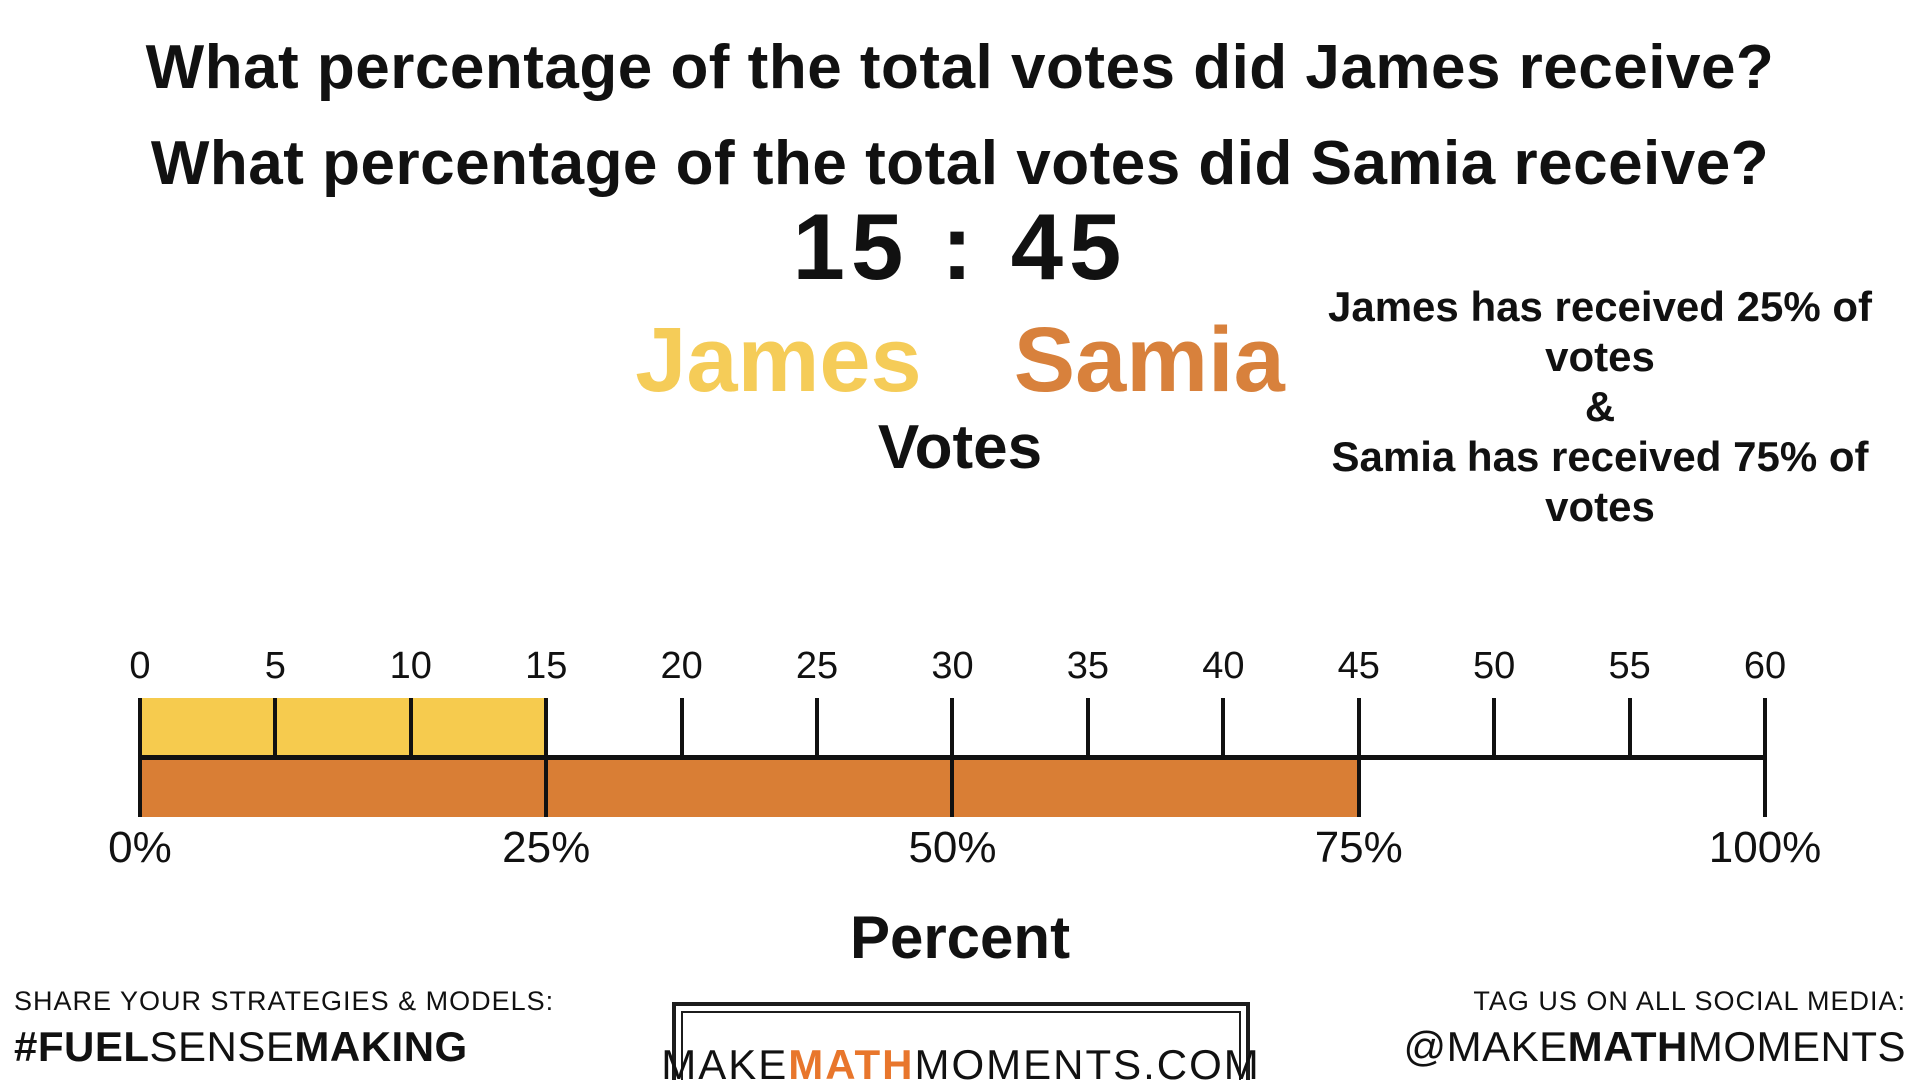 This screenshot has width=1920, height=1080. I want to click on votes-tick-label-5: 5, so click(275, 666).